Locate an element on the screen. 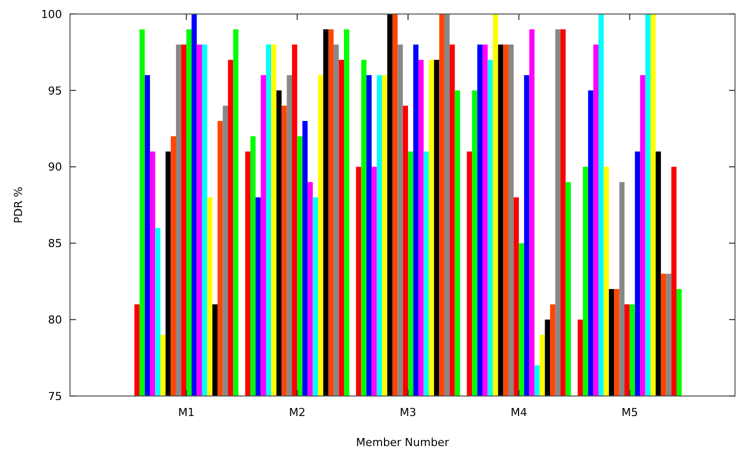 The height and width of the screenshot is (453, 737). y-tick-label: 80 is located at coordinates (55, 319).